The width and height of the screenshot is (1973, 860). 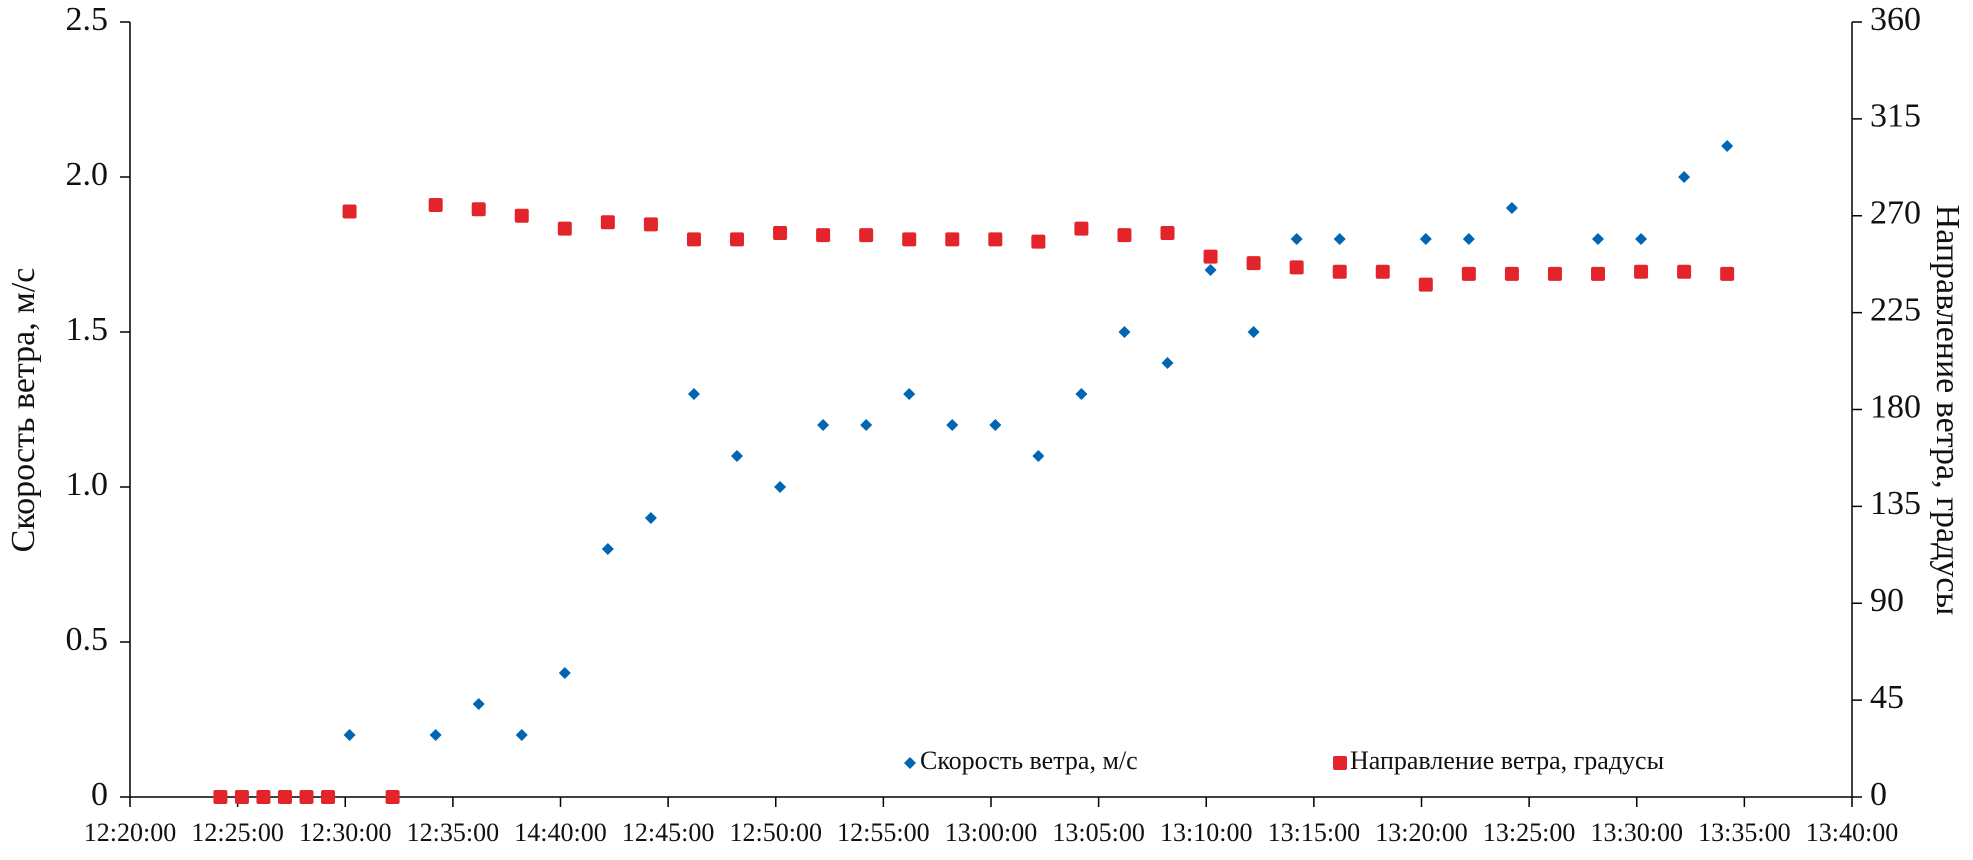 What do you see at coordinates (87, 19) in the screenshot?
I see `y-tick-label: 2.5` at bounding box center [87, 19].